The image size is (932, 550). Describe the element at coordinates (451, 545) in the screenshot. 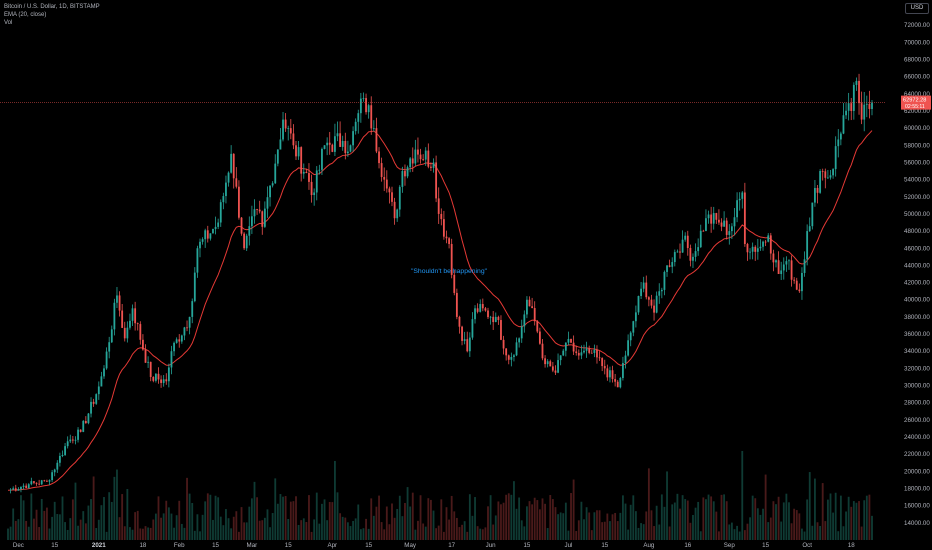

I see `time-tick-label: 17` at that location.